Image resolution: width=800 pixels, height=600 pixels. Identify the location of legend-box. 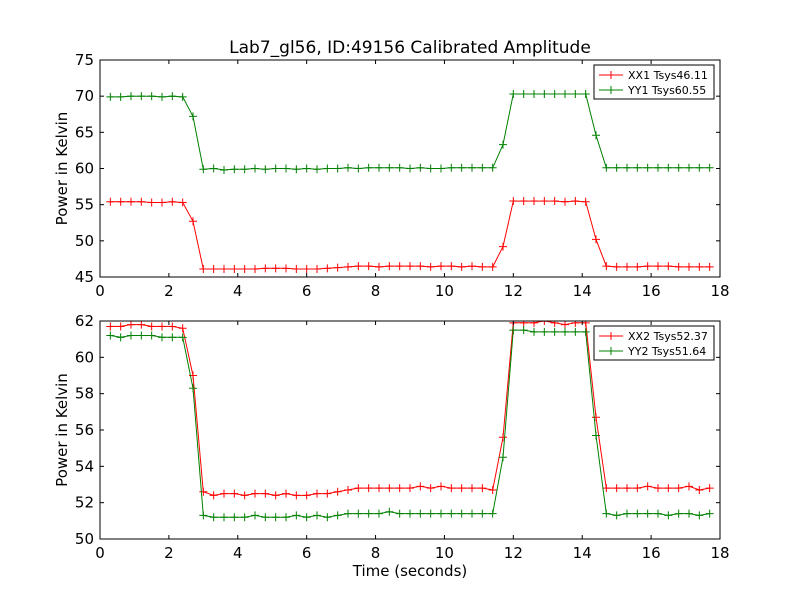
(654, 343).